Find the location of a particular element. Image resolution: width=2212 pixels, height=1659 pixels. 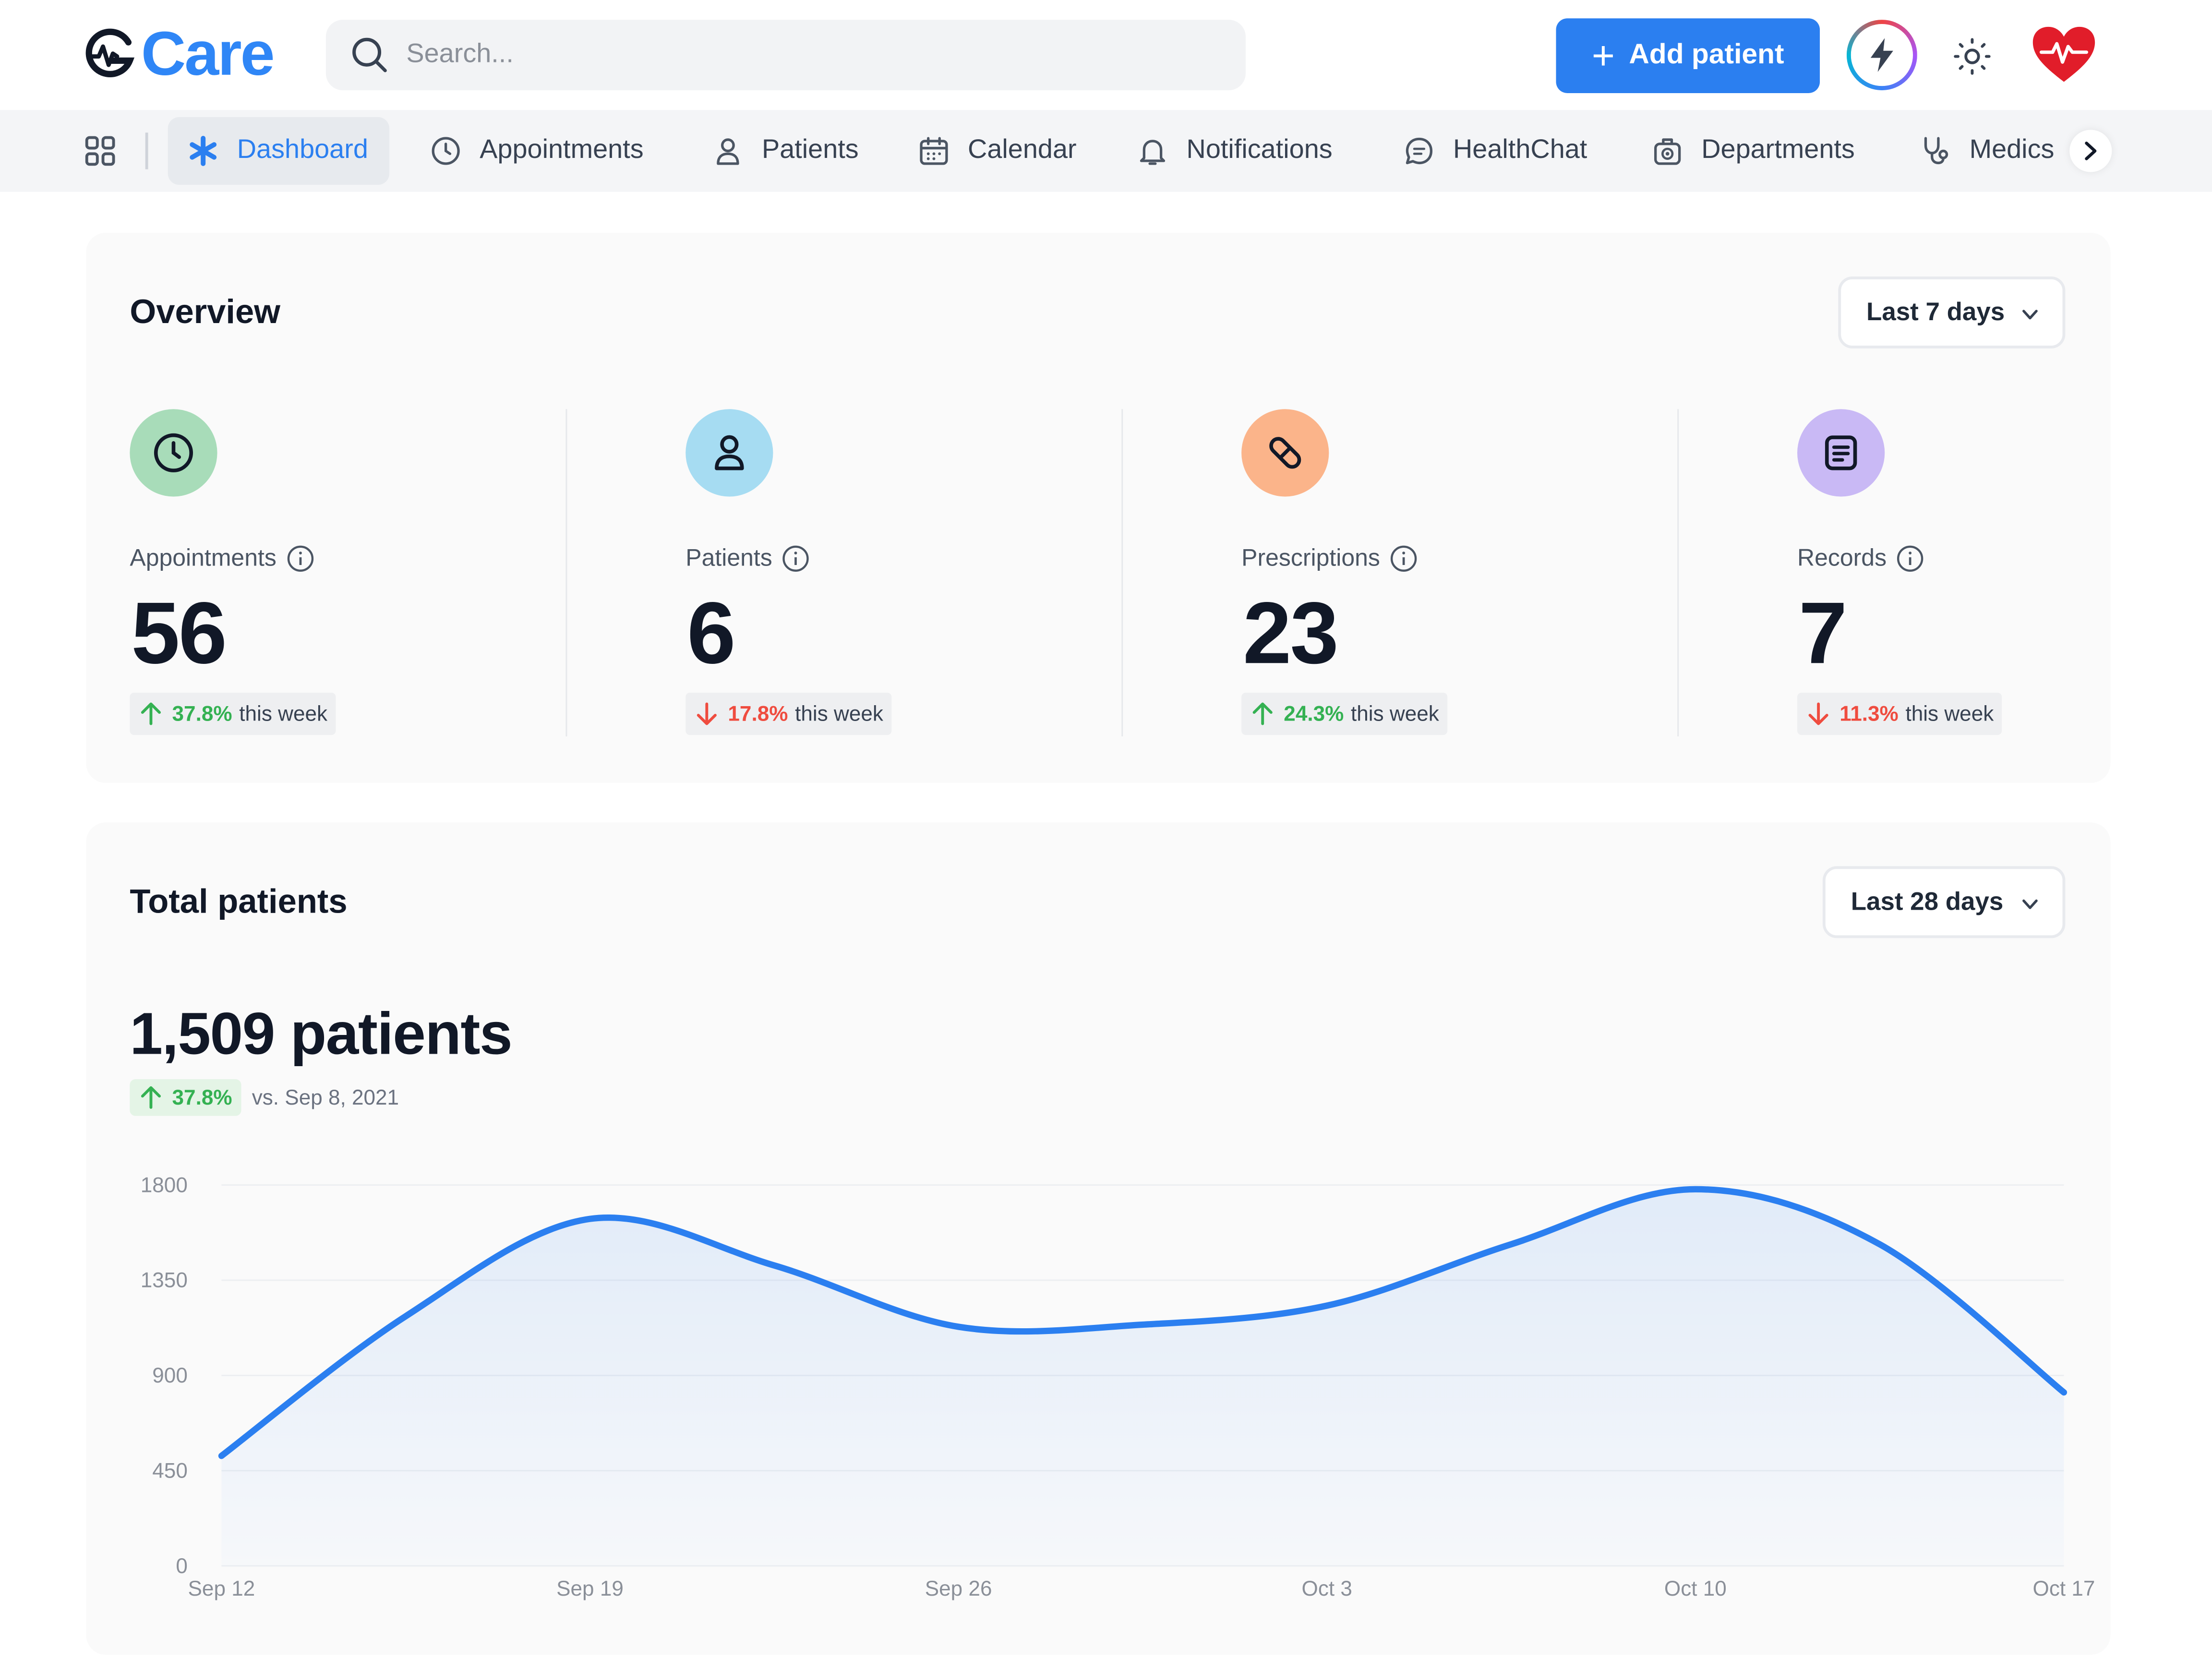

total-patients-title: Total patients is located at coordinates (239, 902).